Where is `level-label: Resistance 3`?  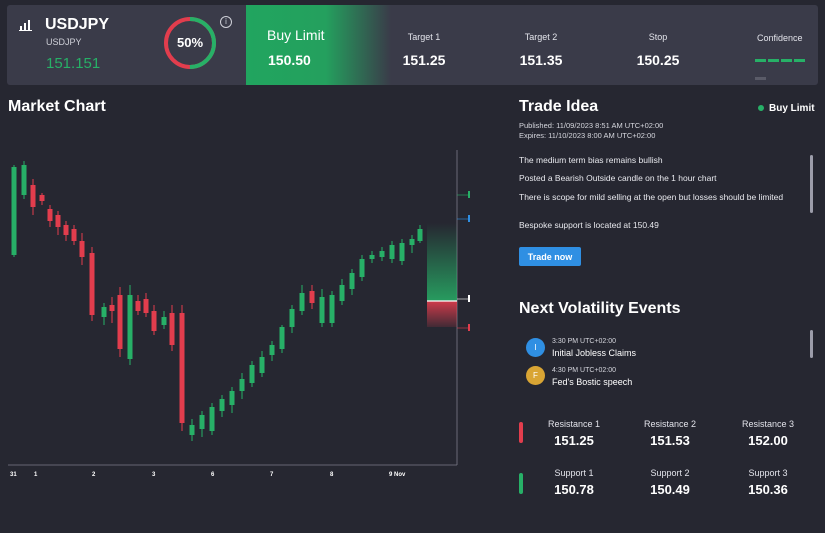 level-label: Resistance 3 is located at coordinates (768, 424).